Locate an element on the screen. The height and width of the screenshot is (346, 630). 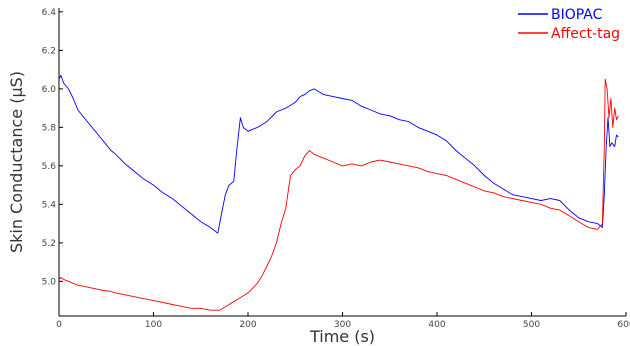
legend: BIOPAC Affect-tag is located at coordinates (569, 24).